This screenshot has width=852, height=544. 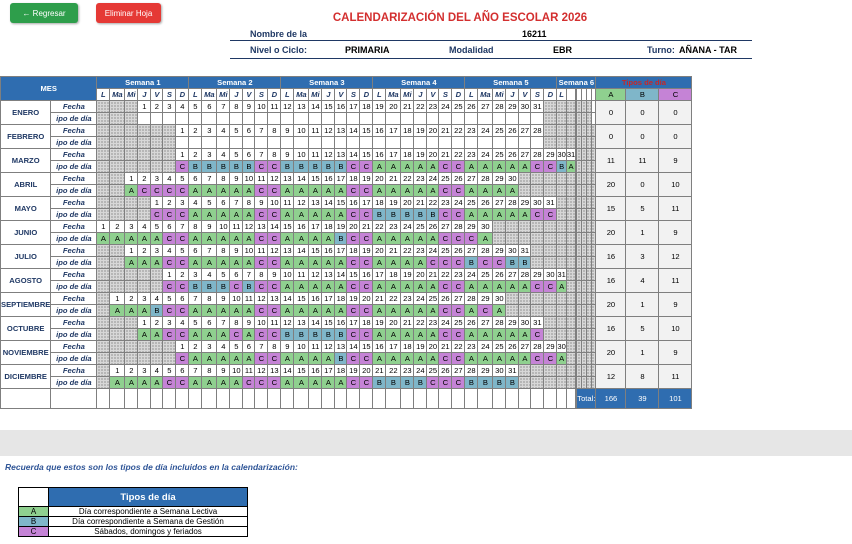 What do you see at coordinates (26, 136) in the screenshot?
I see `month-label: FEBRERO` at bounding box center [26, 136].